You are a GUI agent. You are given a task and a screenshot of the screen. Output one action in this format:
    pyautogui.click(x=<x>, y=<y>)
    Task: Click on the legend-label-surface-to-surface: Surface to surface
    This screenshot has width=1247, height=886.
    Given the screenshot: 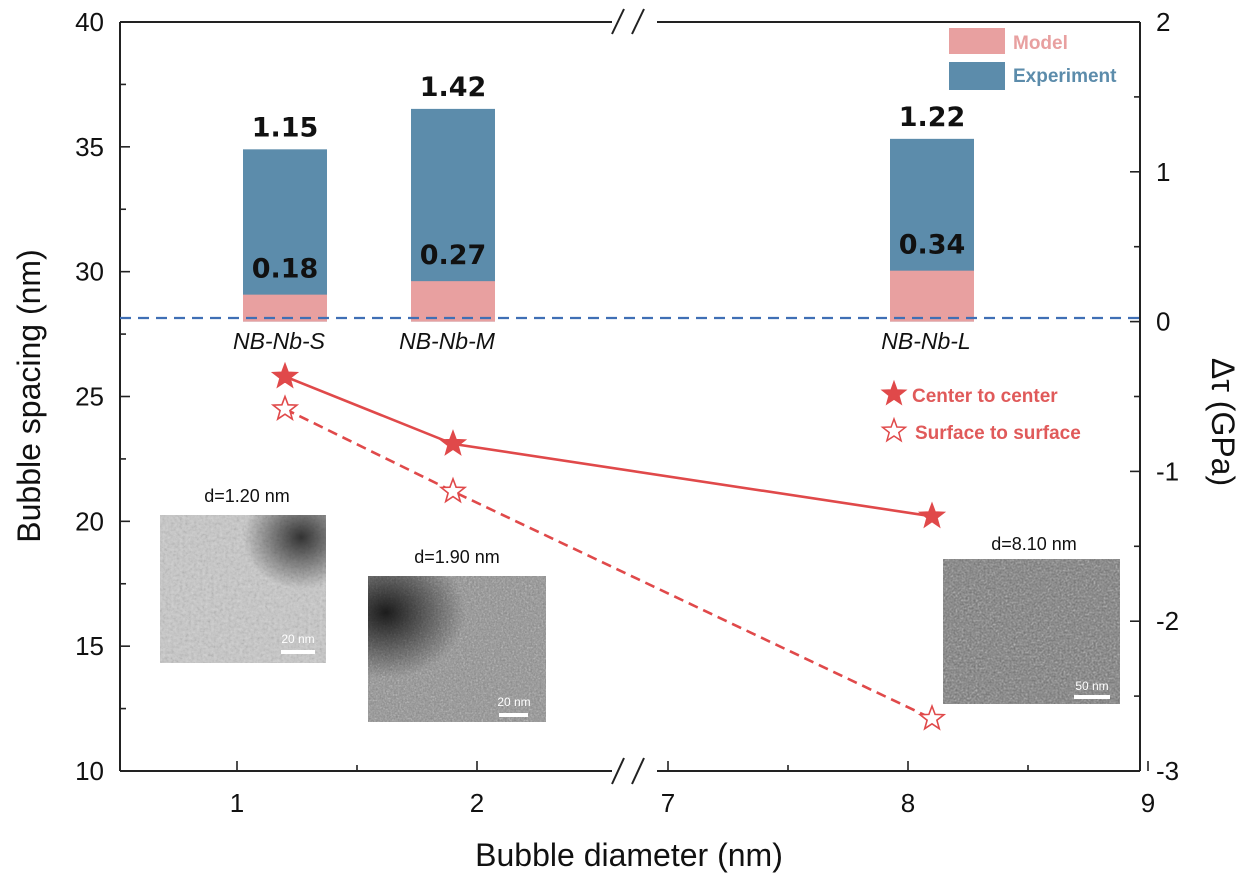 What is the action you would take?
    pyautogui.click(x=998, y=433)
    